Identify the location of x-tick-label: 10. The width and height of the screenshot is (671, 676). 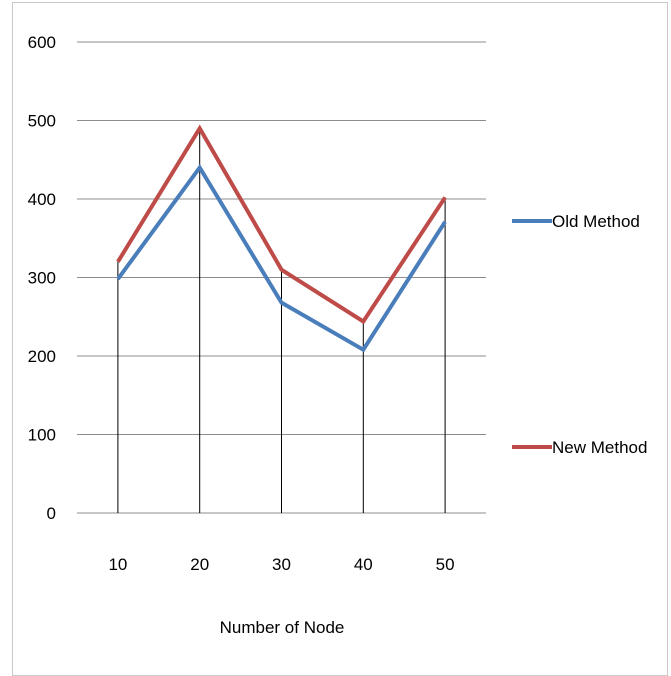
(117, 564).